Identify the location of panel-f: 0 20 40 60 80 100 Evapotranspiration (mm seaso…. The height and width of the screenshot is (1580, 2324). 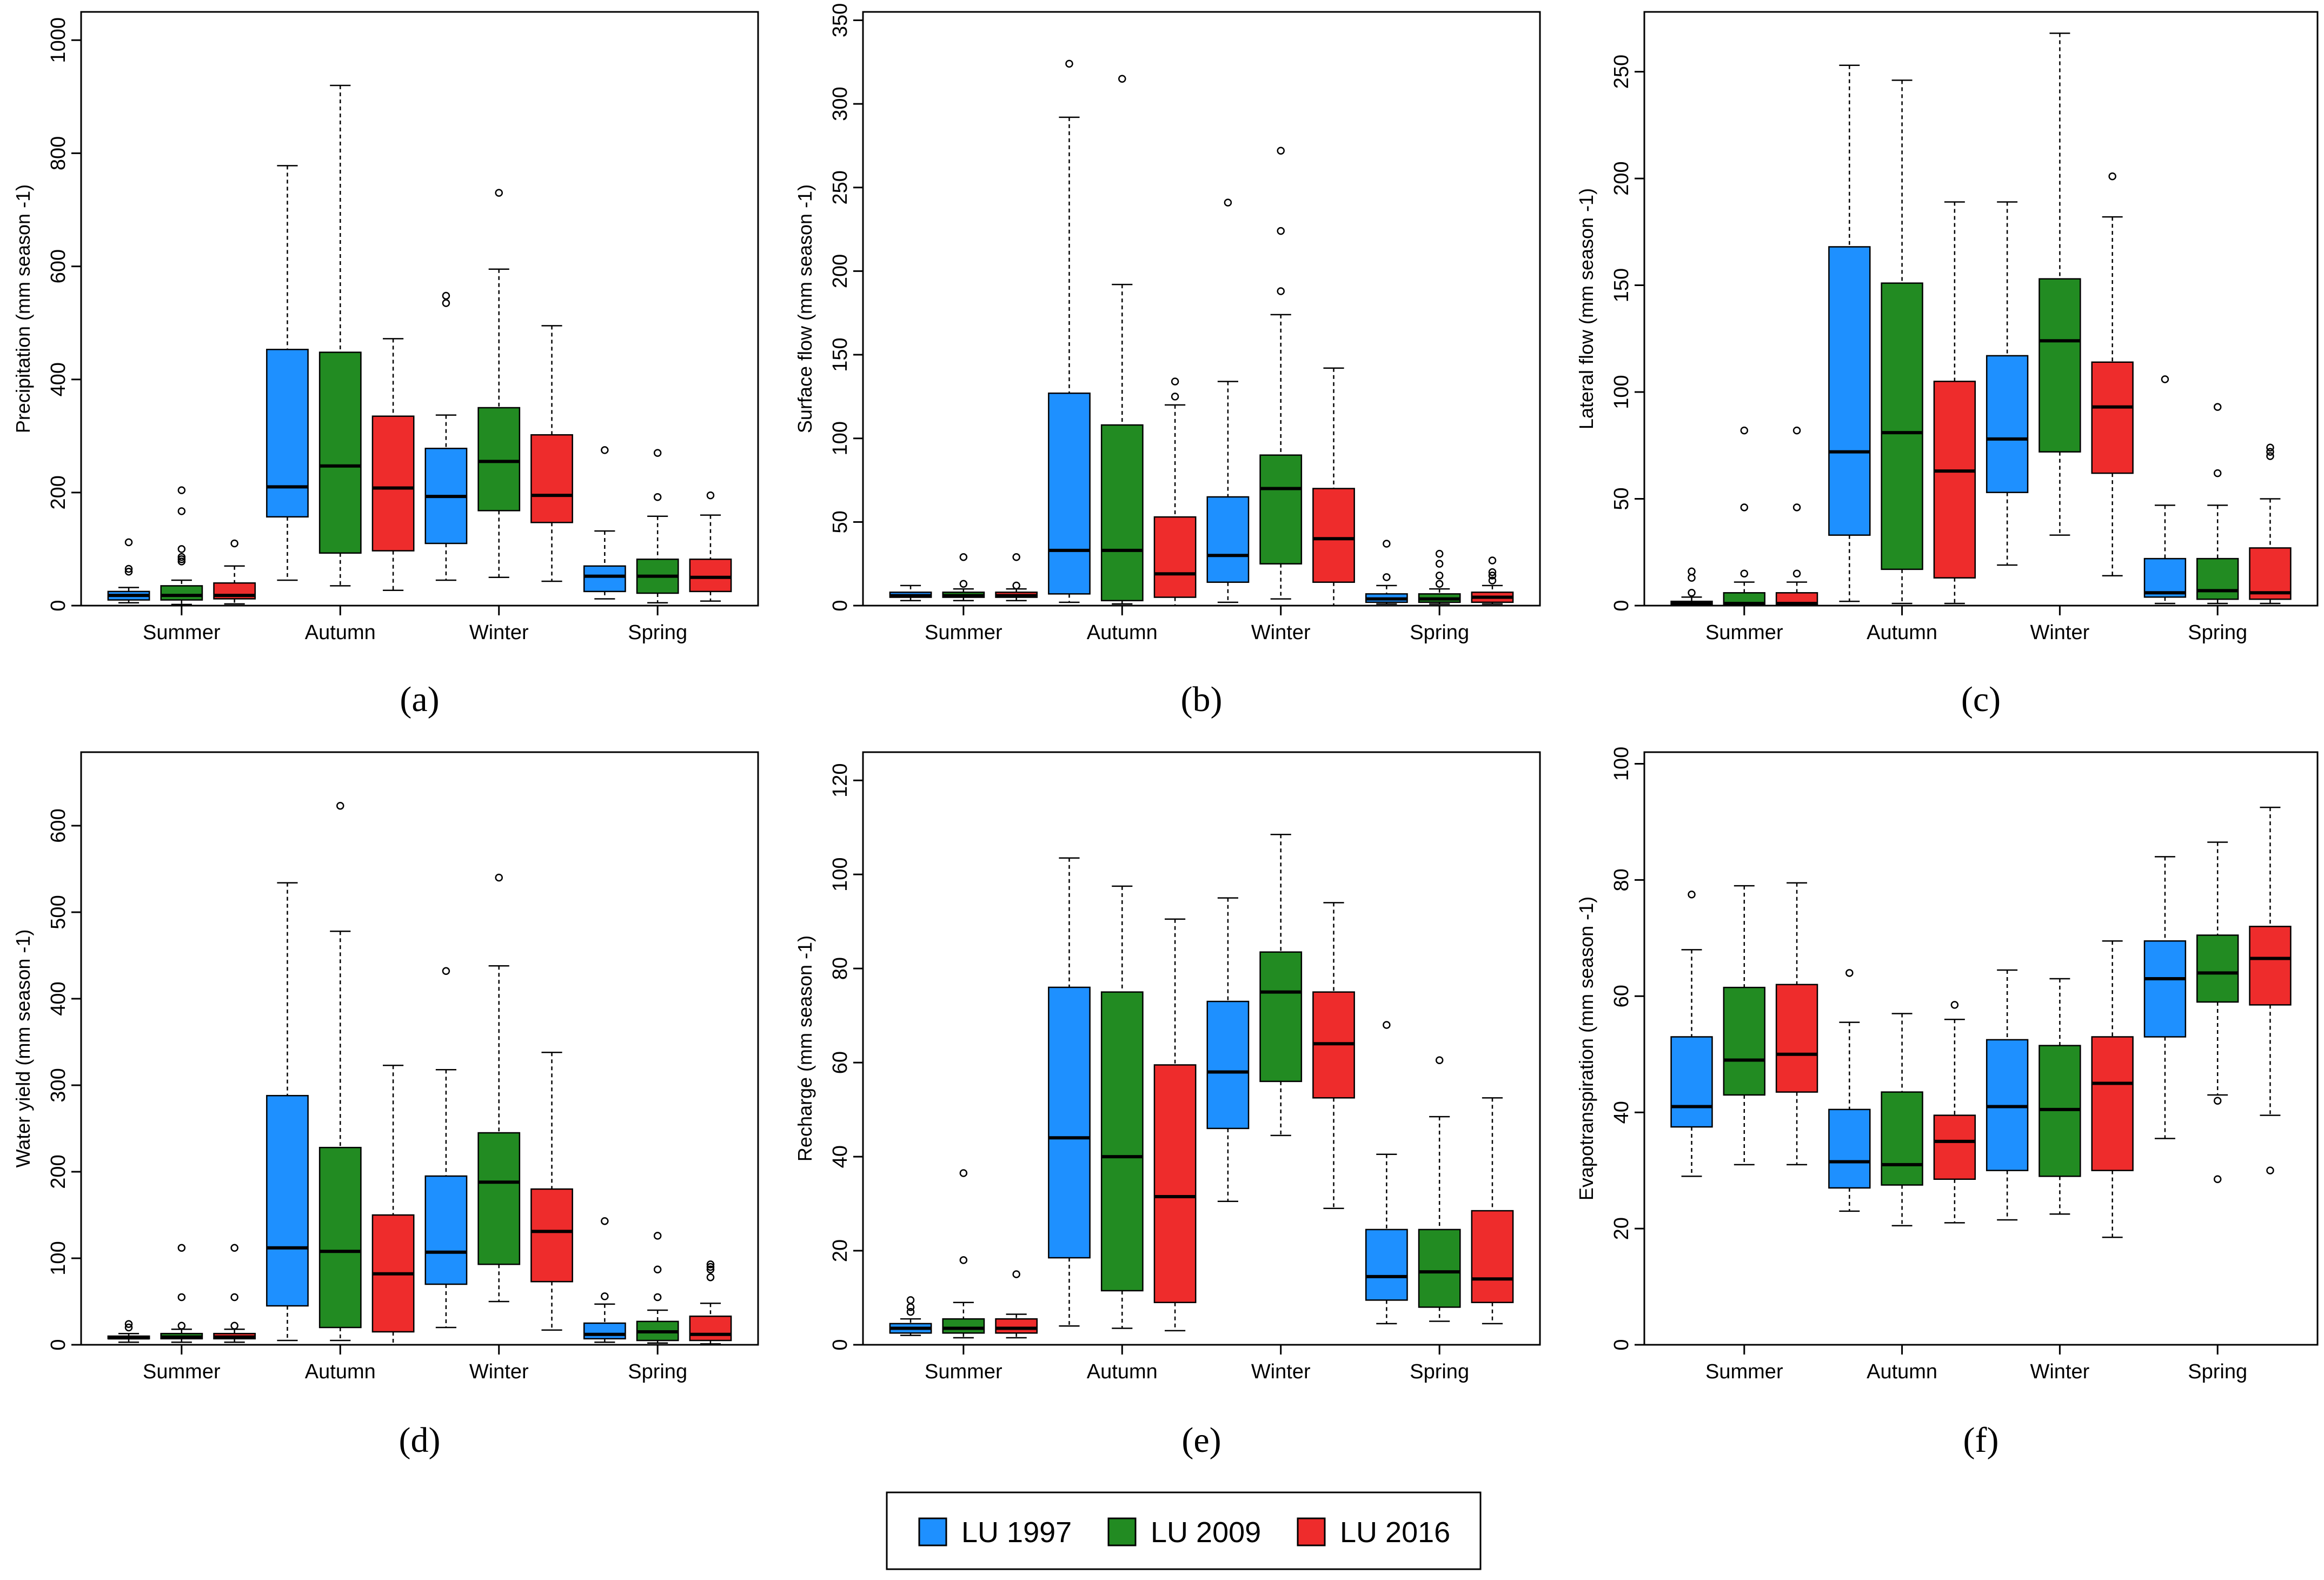
(1947, 1103).